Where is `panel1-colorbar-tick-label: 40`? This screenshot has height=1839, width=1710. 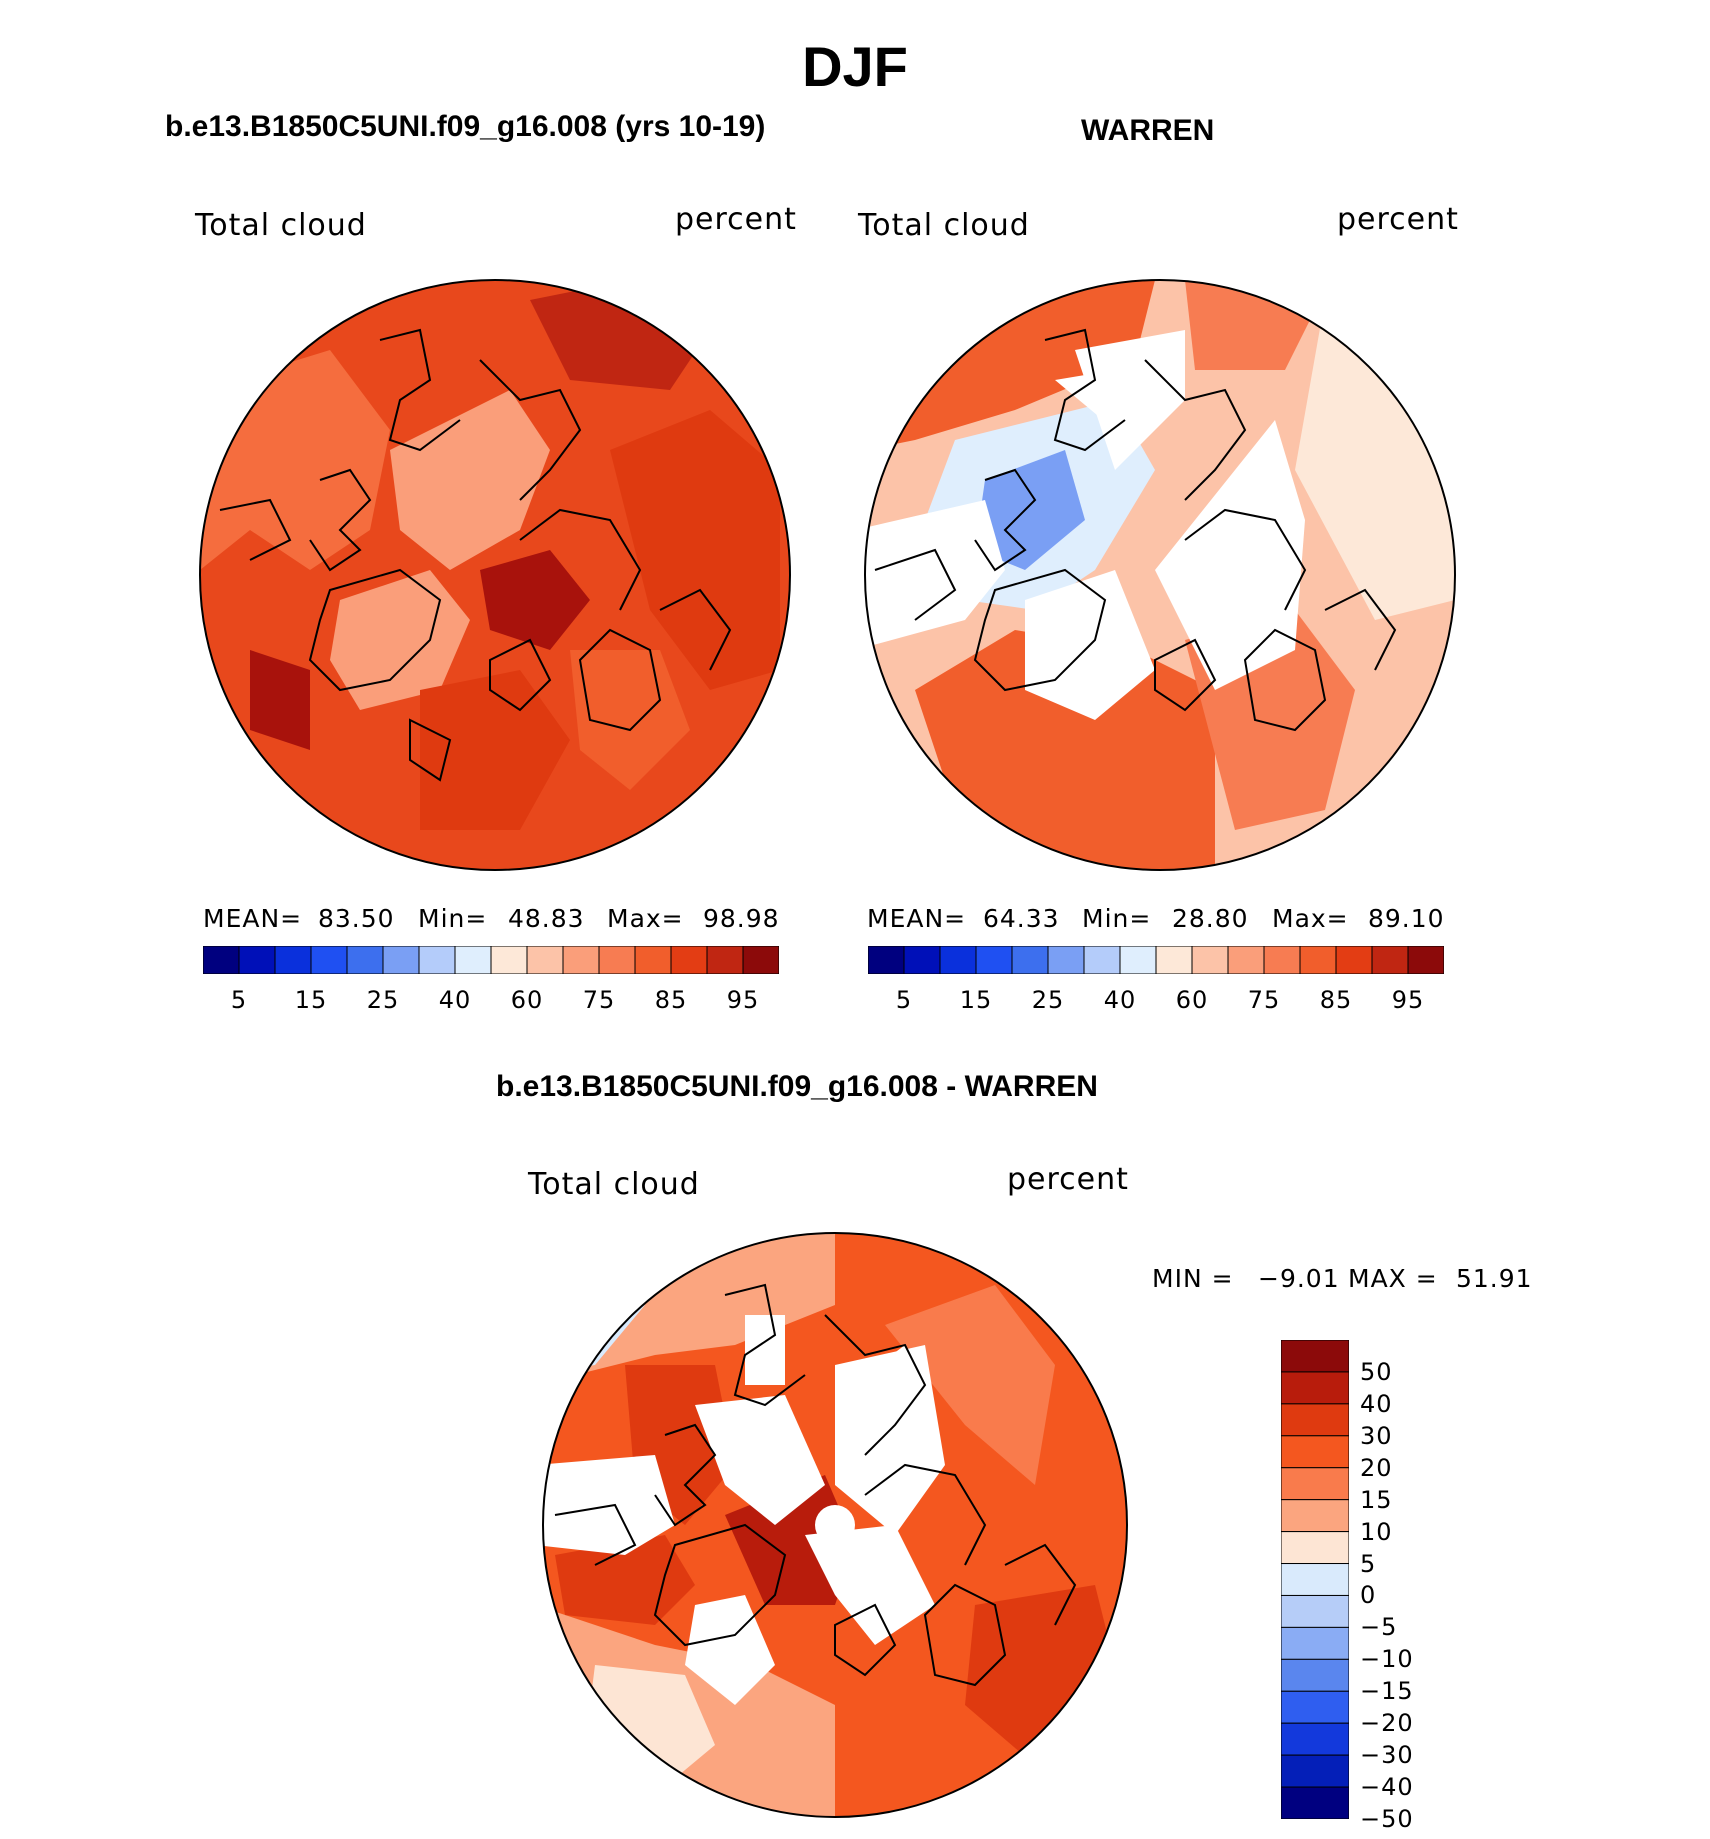 panel1-colorbar-tick-label: 40 is located at coordinates (455, 1000).